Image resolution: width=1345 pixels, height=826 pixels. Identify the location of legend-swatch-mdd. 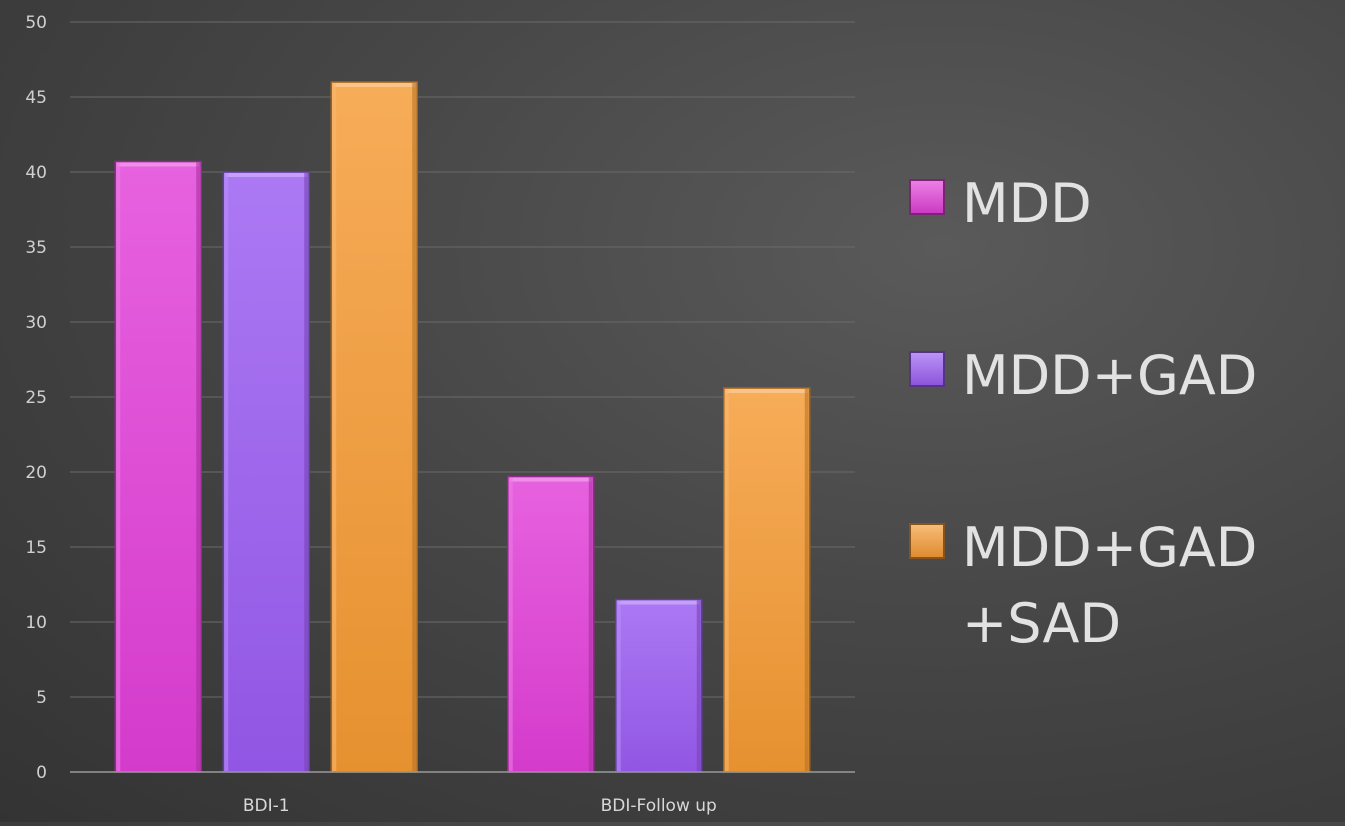
(927, 197).